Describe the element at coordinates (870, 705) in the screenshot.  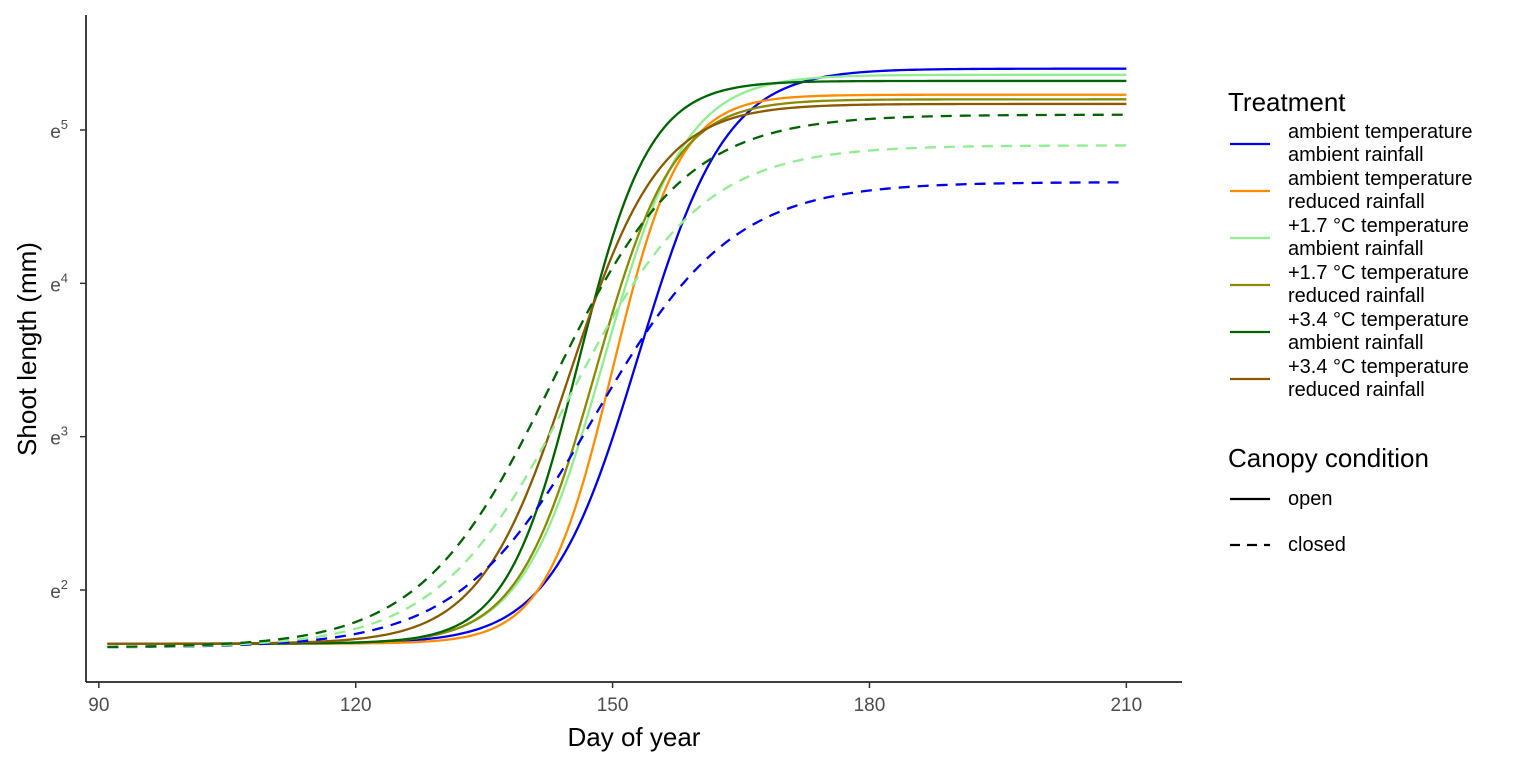
I see `x-tick-label: 180` at that location.